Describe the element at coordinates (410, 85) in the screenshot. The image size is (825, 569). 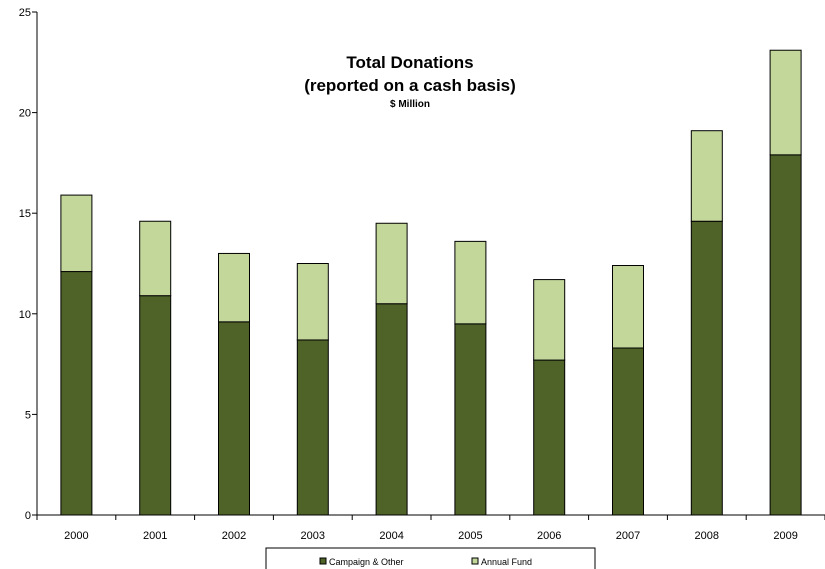
I see `chart-subtitle: (reported on a cash basis)` at that location.